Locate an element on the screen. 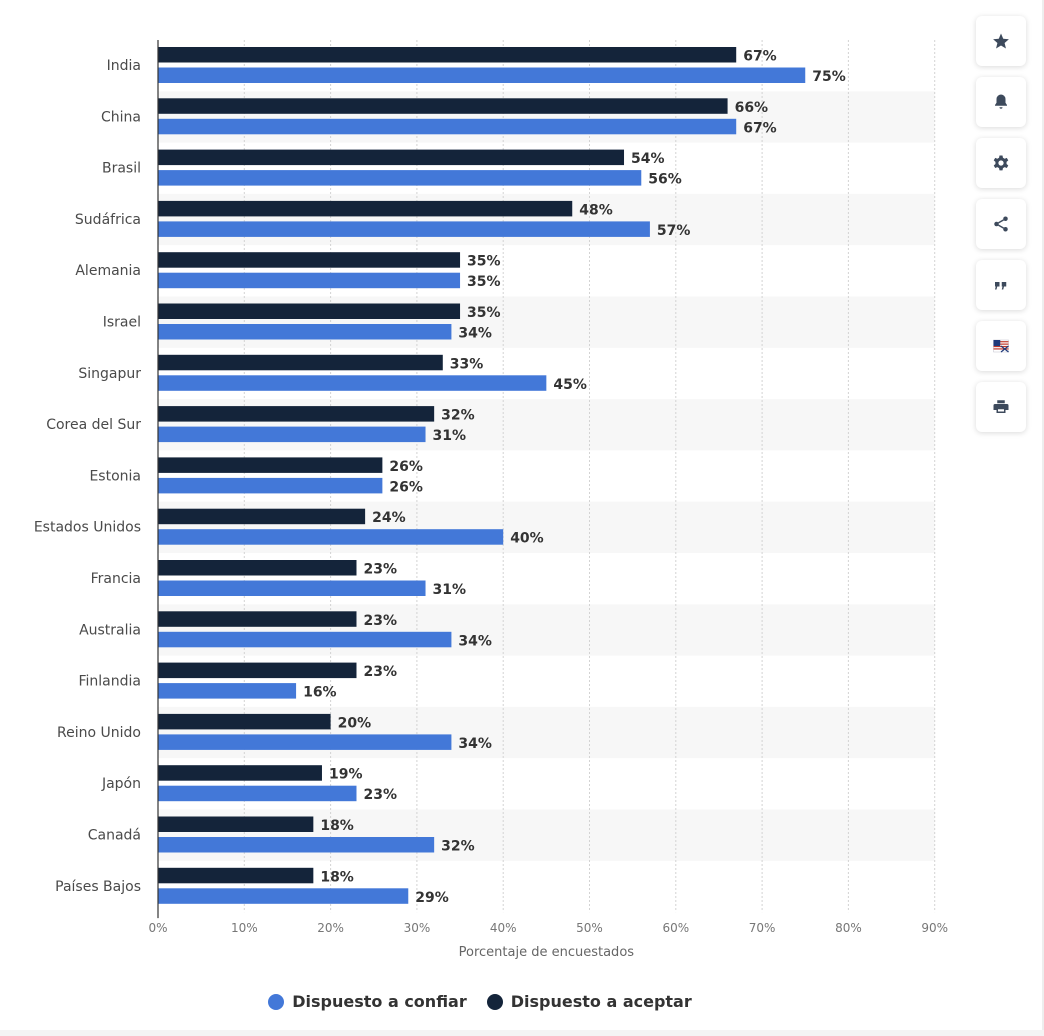  cite-button is located at coordinates (1001, 285).